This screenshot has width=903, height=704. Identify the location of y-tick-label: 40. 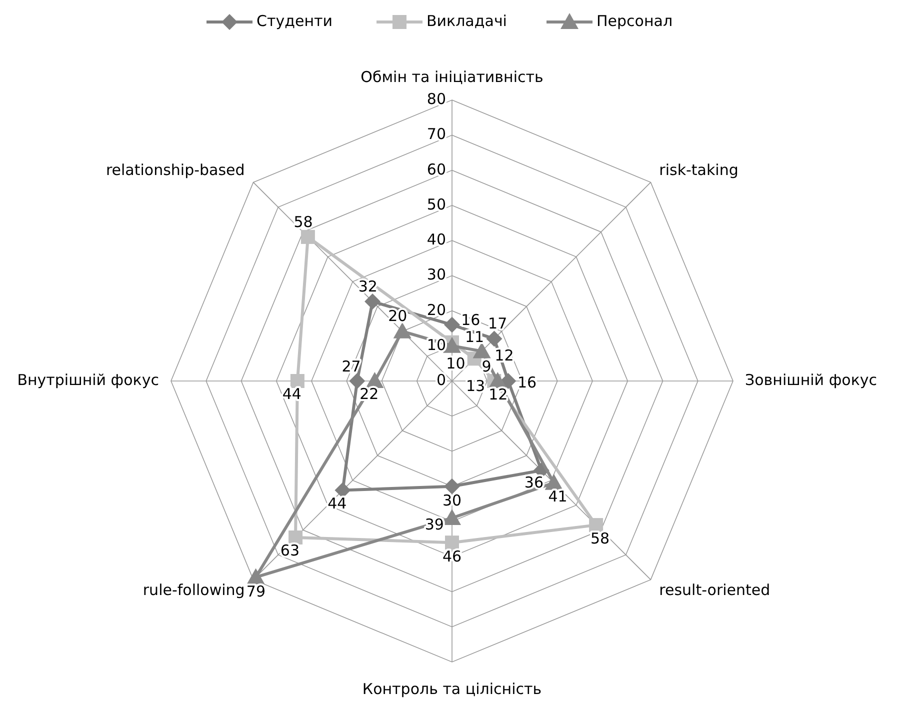
(436, 239).